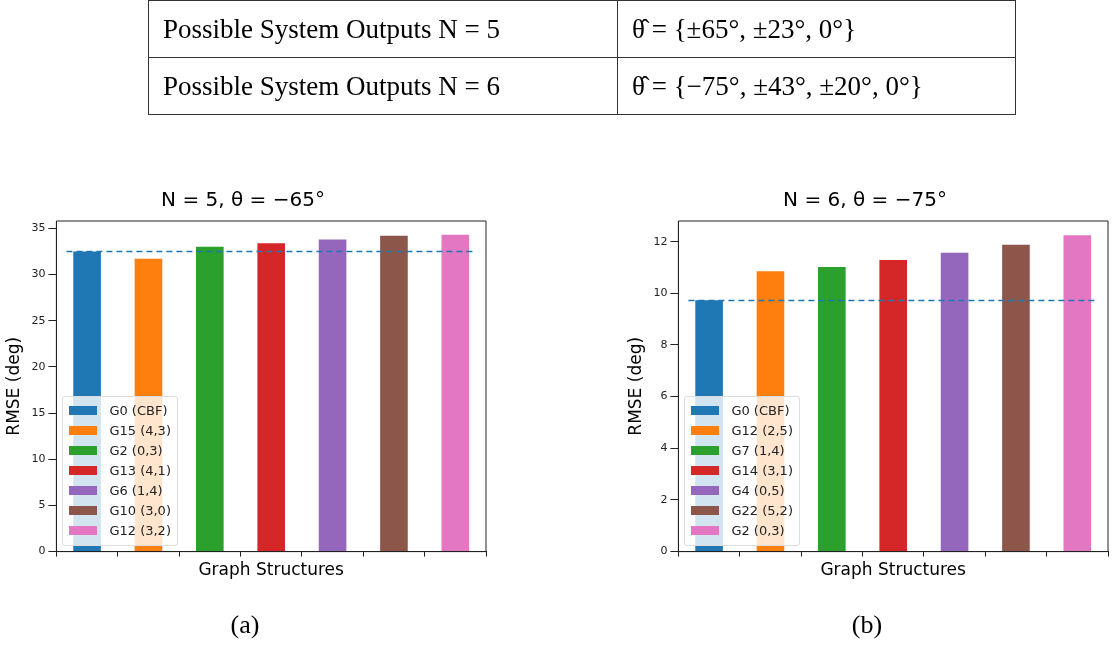 The width and height of the screenshot is (1112, 647). Describe the element at coordinates (136, 491) in the screenshot. I see `legend-label: G6 (1,4)` at that location.